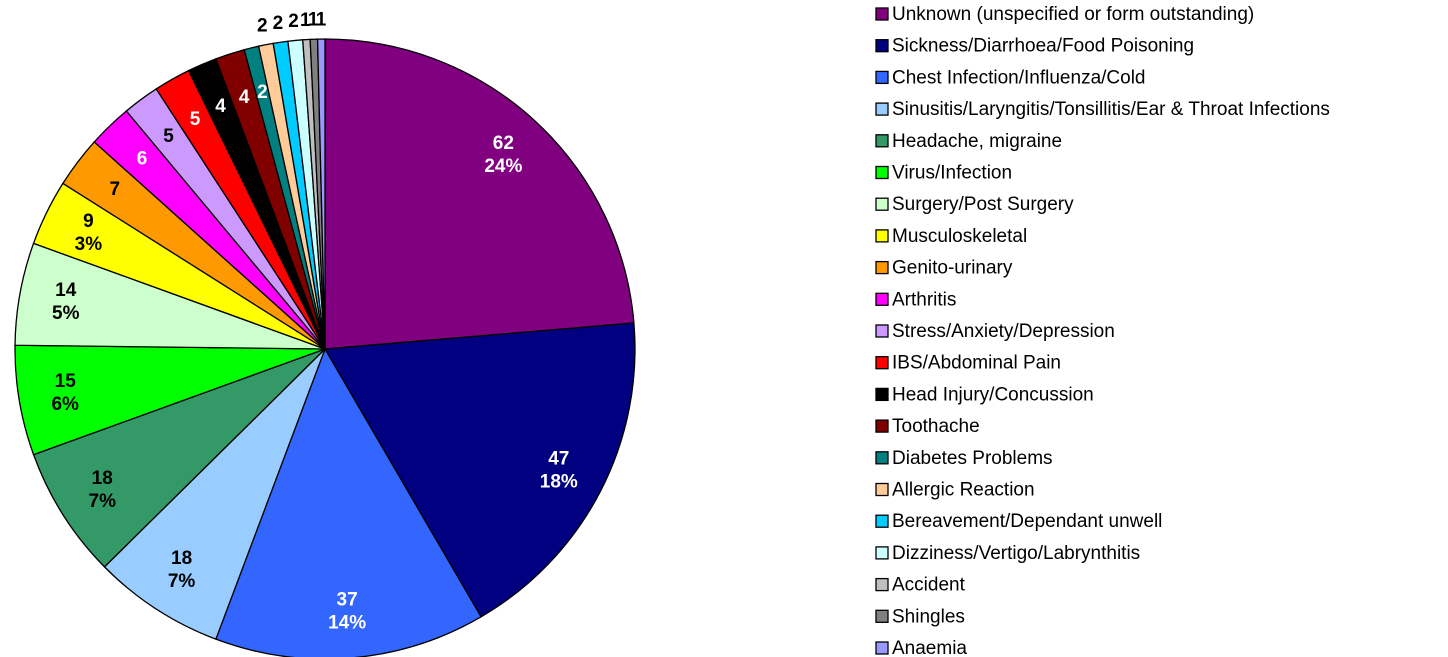 The width and height of the screenshot is (1448, 657). I want to click on legend-label: Chest Infection/Influenza/Cold, so click(1019, 77).